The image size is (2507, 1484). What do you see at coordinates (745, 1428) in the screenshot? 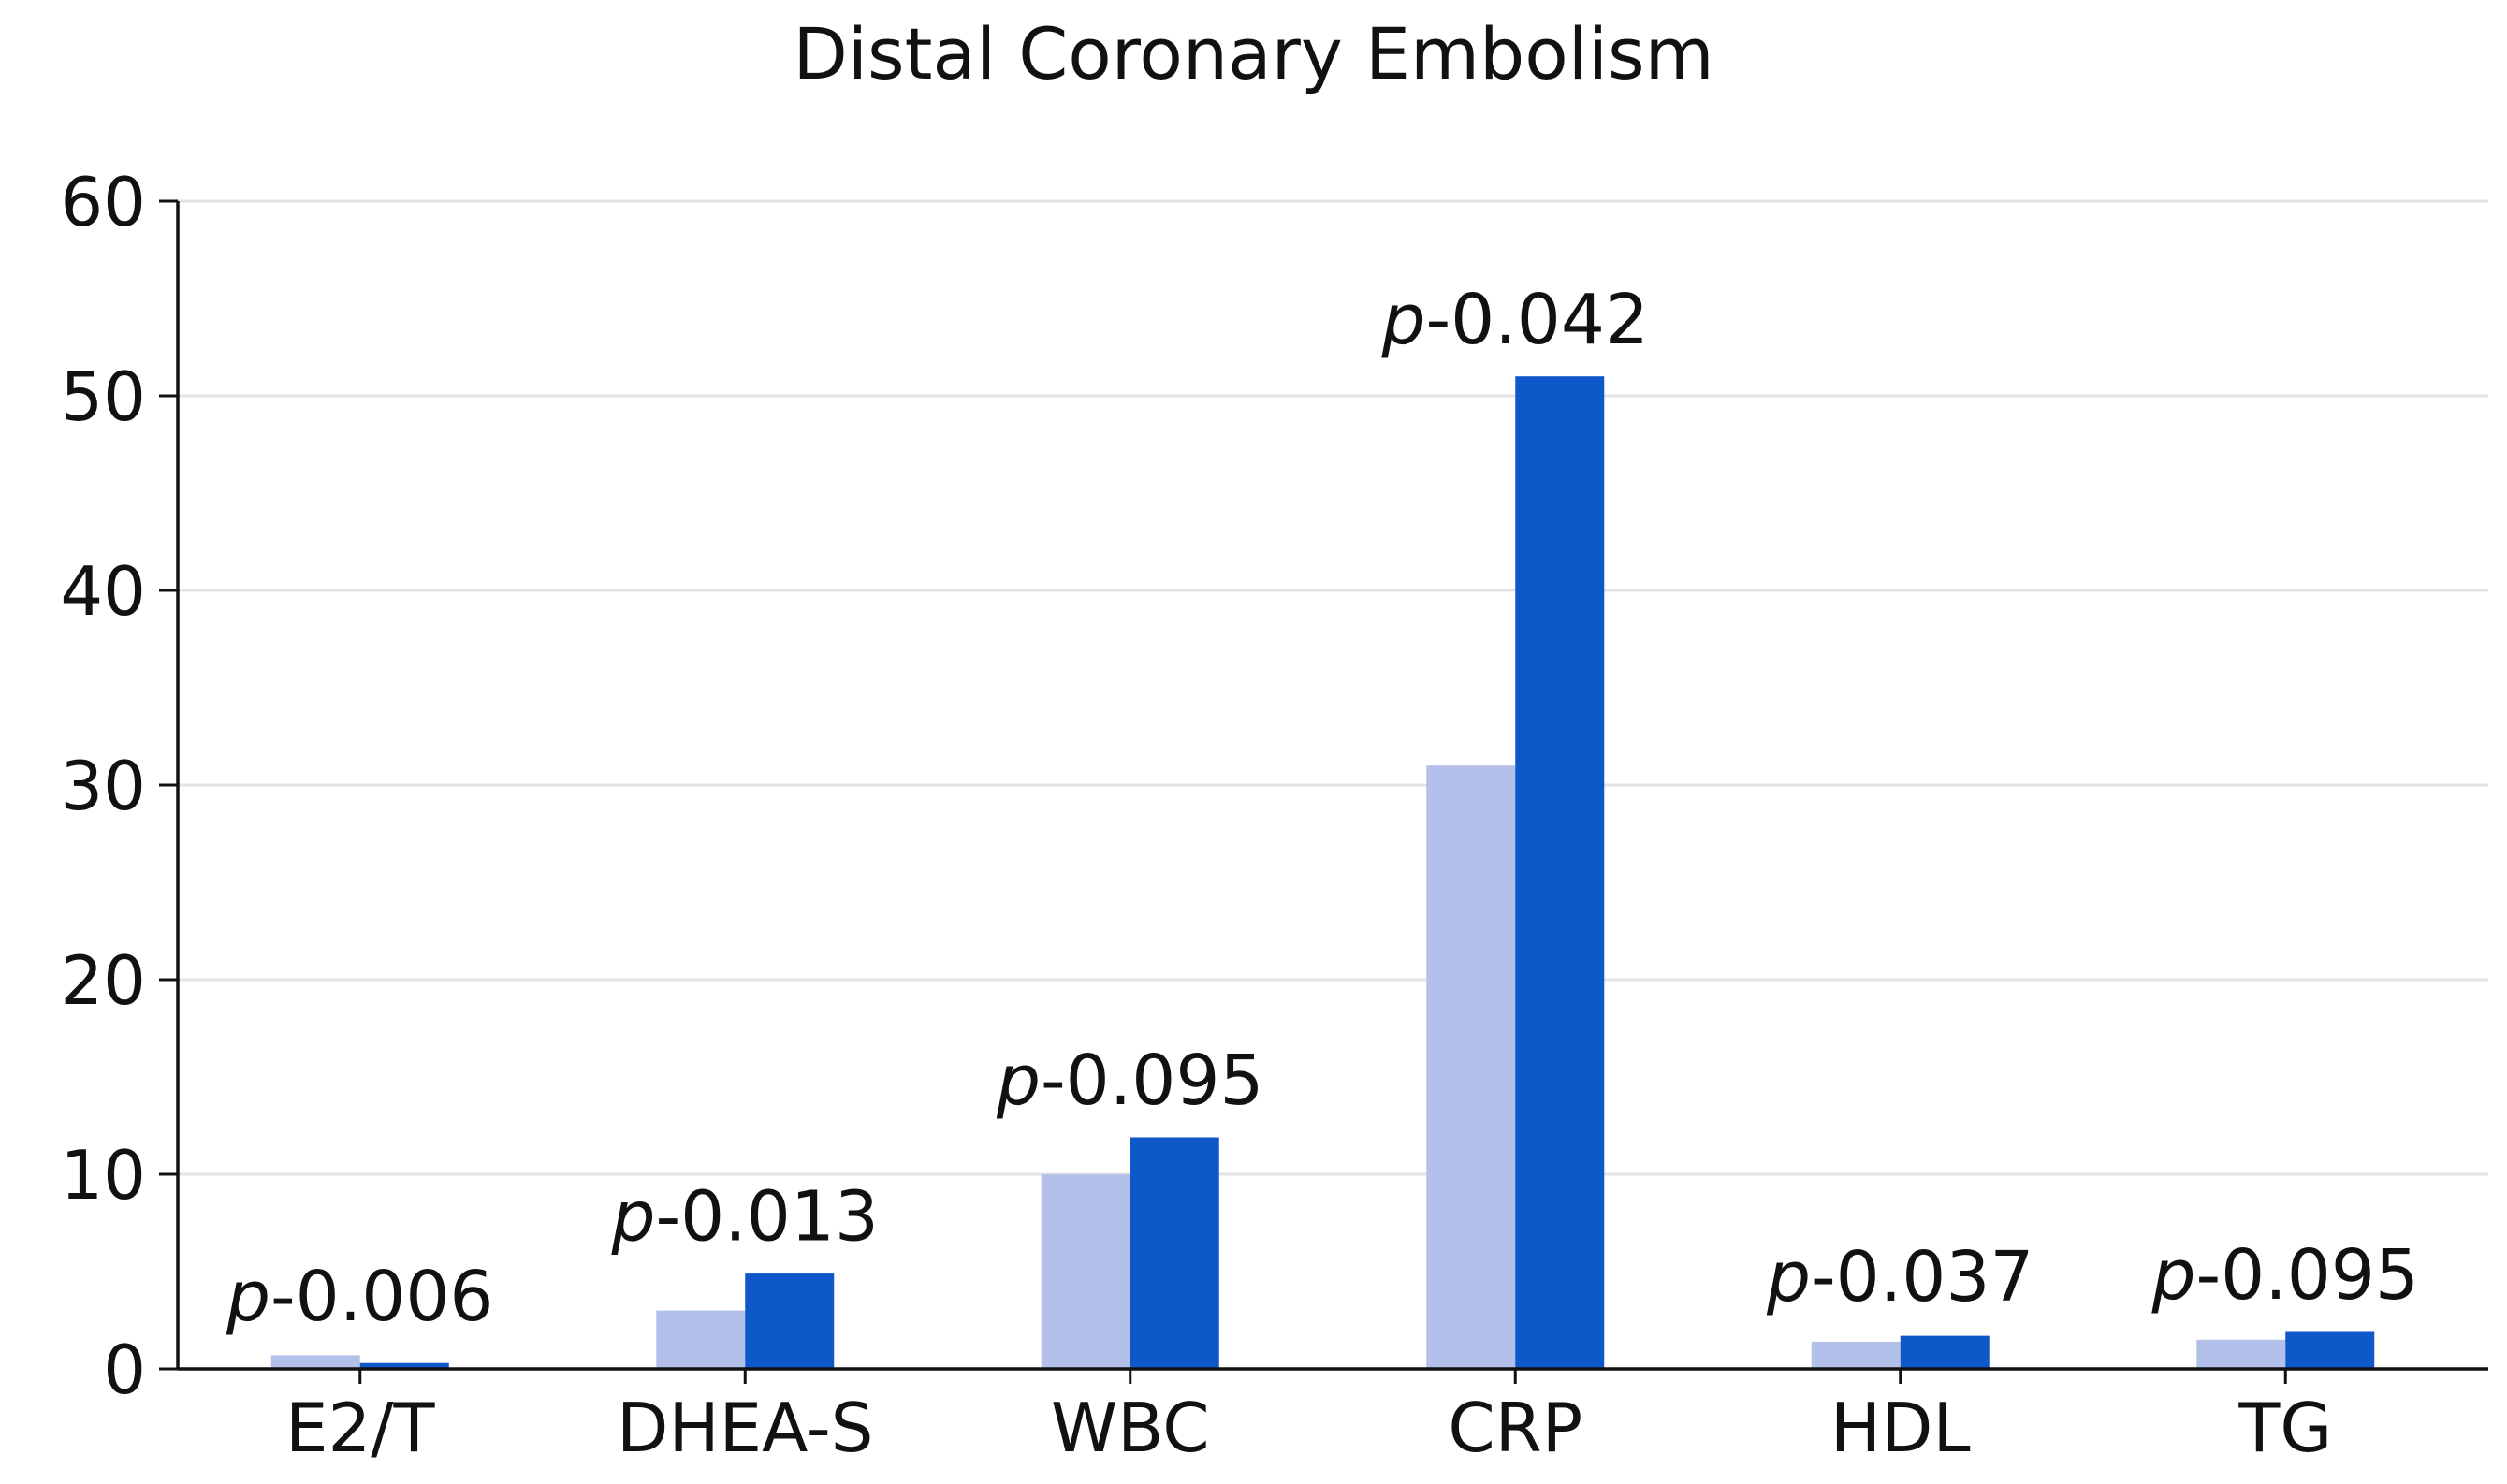
I see `x-tick-label-dhea-s: DHEA-S` at bounding box center [745, 1428].